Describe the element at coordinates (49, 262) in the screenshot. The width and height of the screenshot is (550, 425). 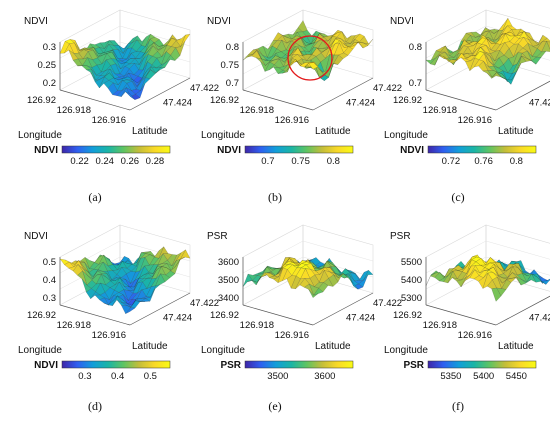
I see `z-tick-label: 0.5` at that location.